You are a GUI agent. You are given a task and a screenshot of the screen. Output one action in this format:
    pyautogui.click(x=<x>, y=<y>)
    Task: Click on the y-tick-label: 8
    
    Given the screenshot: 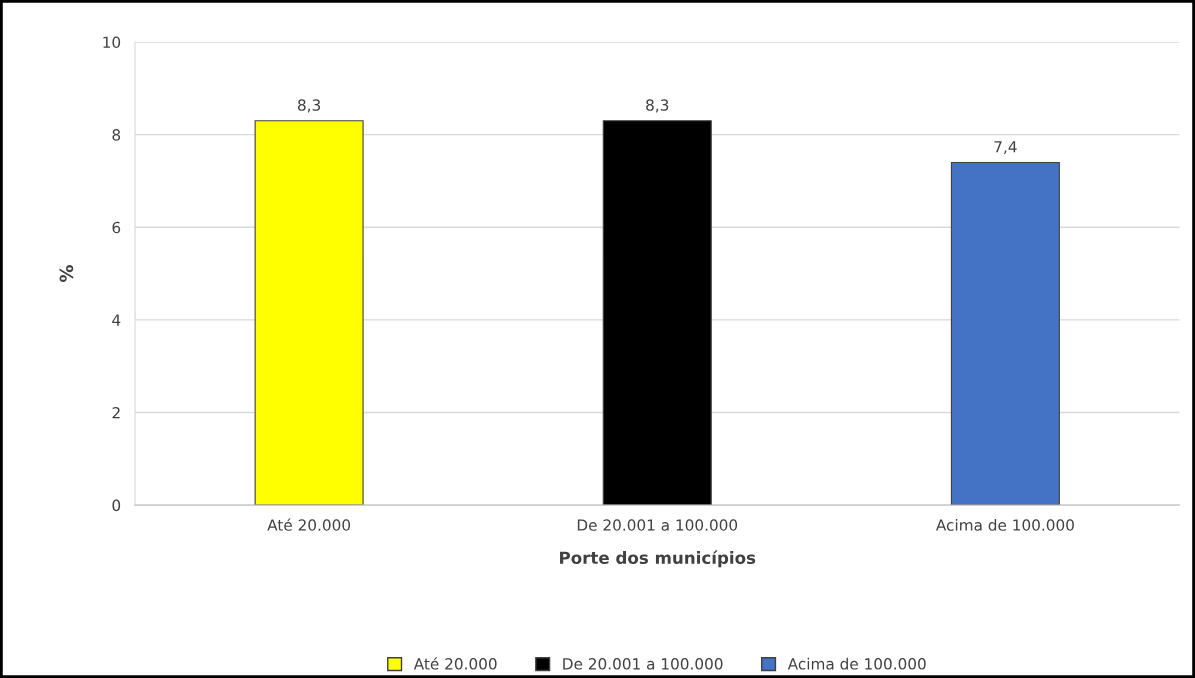 What is the action you would take?
    pyautogui.click(x=116, y=135)
    